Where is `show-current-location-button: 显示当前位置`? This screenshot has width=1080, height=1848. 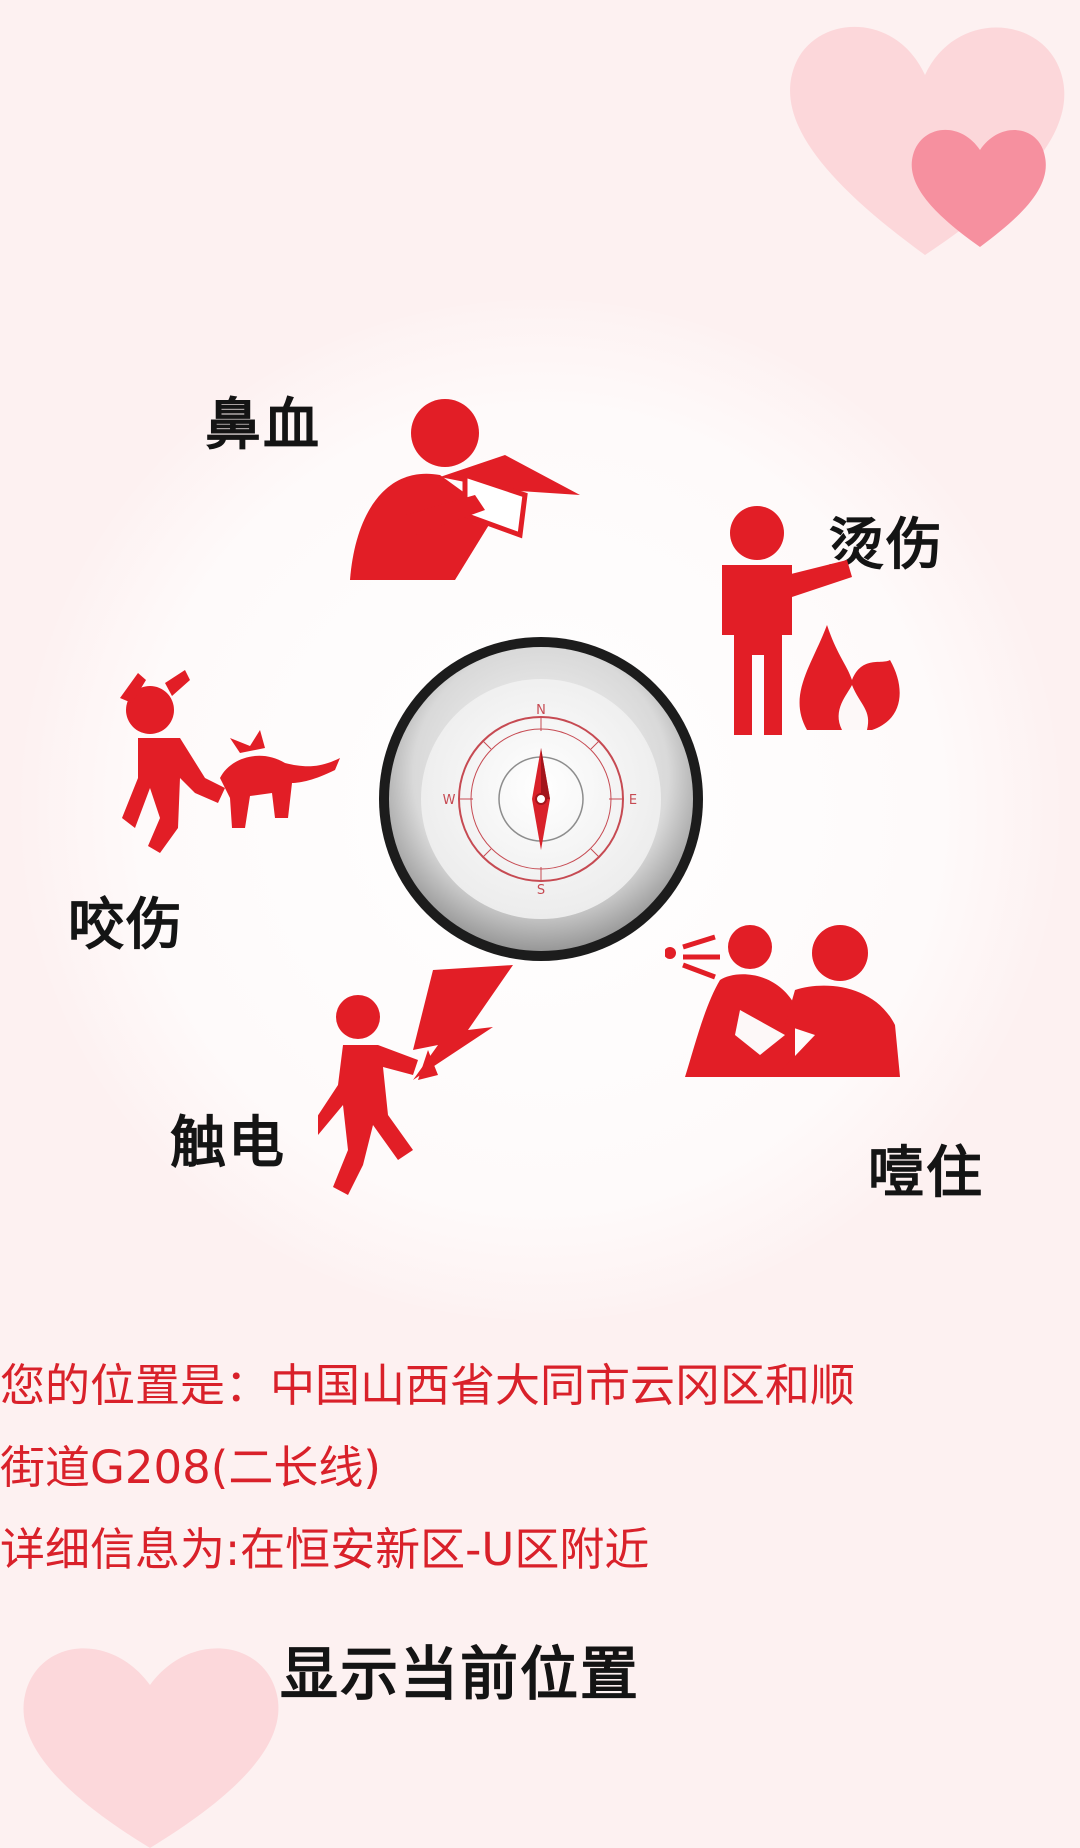 show-current-location-button: 显示当前位置 is located at coordinates (459, 1674).